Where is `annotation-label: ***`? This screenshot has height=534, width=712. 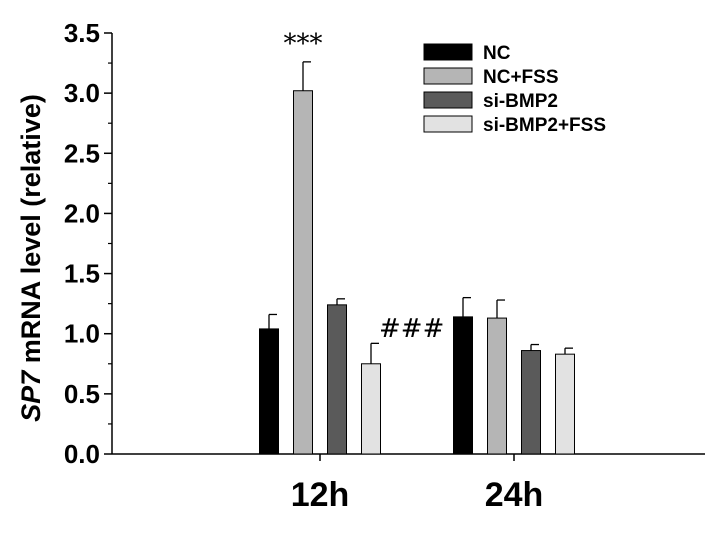
annotation-label: *** is located at coordinates (303, 44).